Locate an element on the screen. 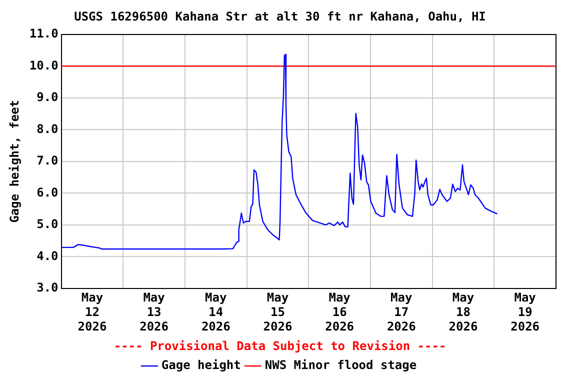  x-tick-label: May 15 2026 is located at coordinates (277, 312).